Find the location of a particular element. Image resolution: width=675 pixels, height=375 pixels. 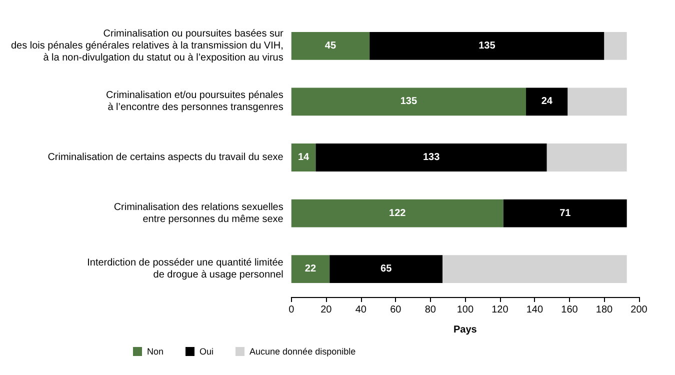

x-tick-label: 200 is located at coordinates (639, 310).